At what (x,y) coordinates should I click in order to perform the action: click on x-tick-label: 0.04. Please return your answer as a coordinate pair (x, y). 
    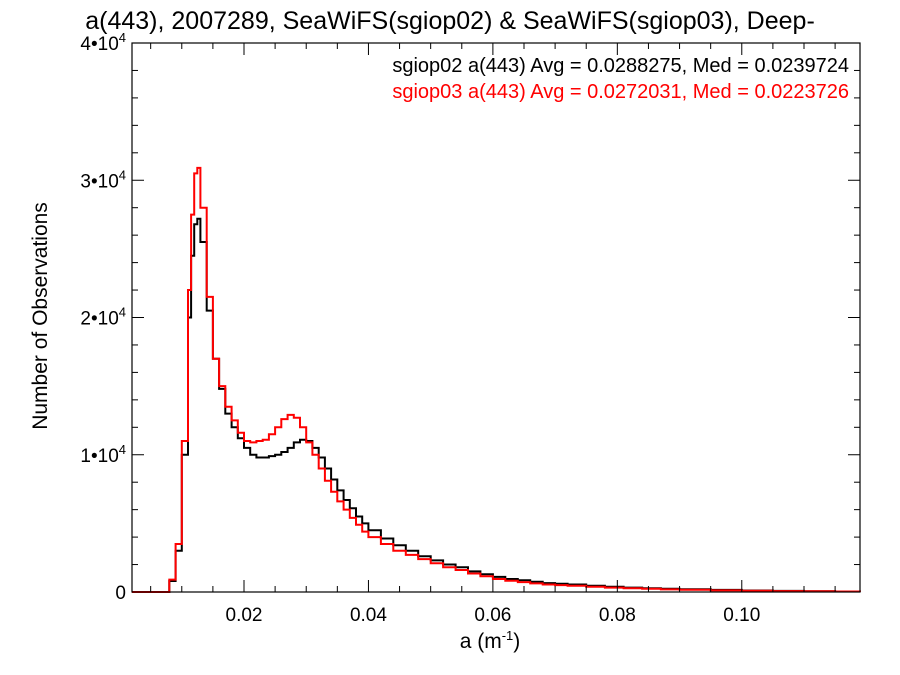
    Looking at the image, I should click on (368, 615).